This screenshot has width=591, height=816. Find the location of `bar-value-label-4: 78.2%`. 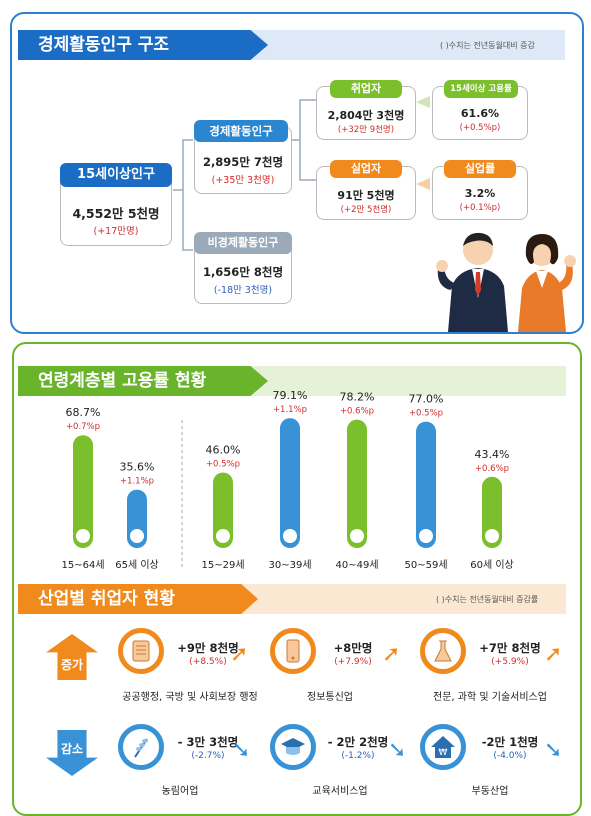

bar-value-label-4: 78.2% is located at coordinates (357, 397).